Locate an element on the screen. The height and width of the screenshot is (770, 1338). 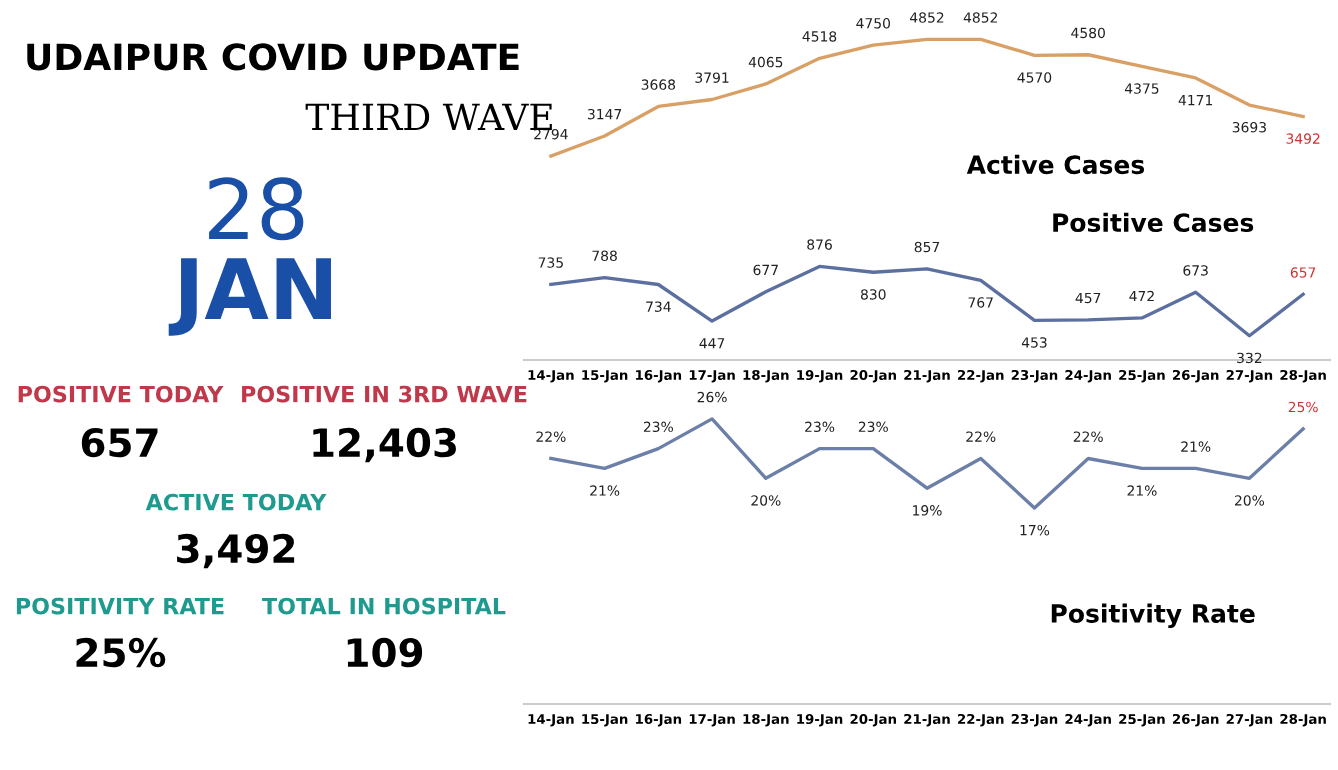
text: 657 is located at coordinates (119, 442).